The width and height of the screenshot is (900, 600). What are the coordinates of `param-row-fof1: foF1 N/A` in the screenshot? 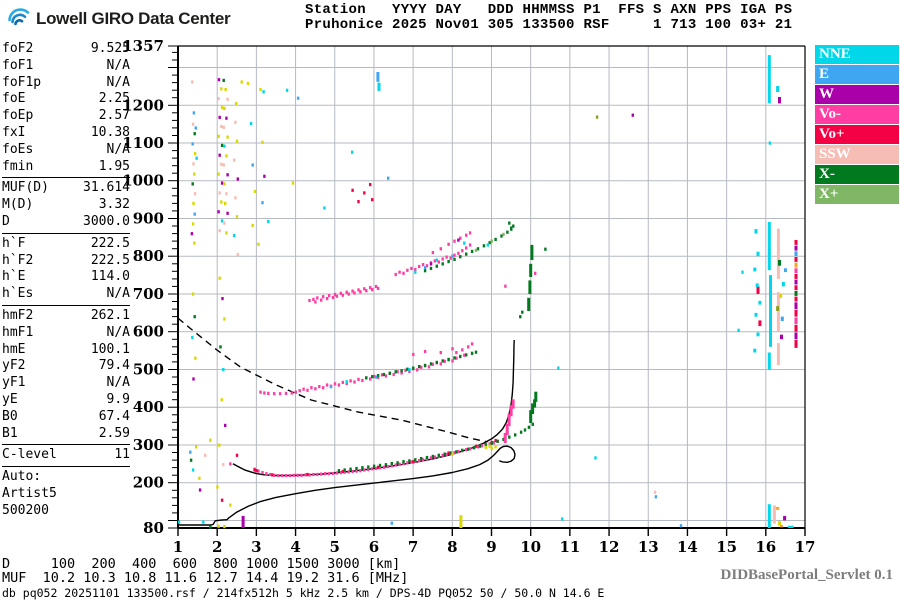 It's located at (66, 66).